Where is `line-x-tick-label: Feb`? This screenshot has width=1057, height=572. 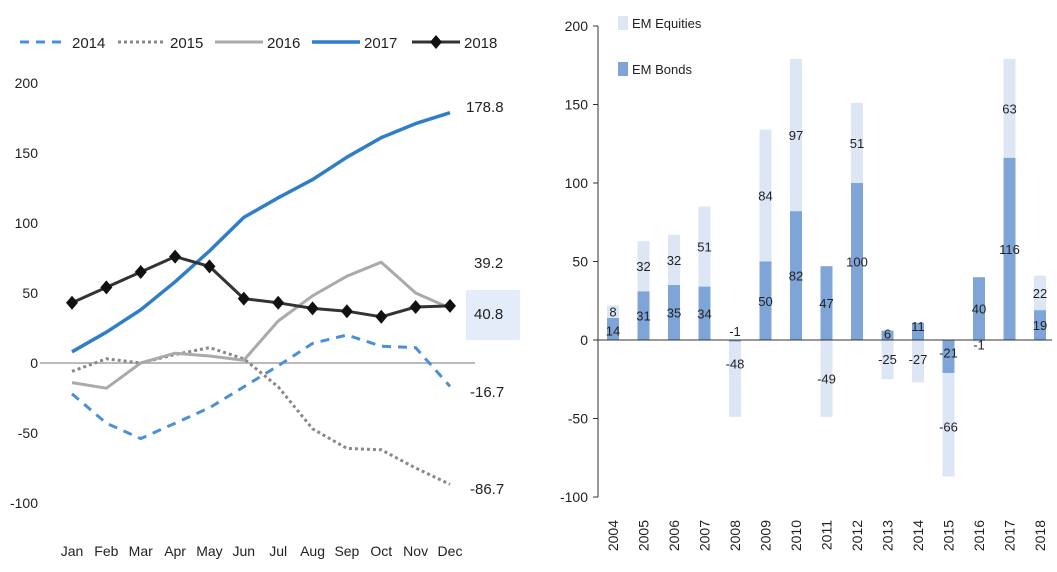 line-x-tick-label: Feb is located at coordinates (106, 551).